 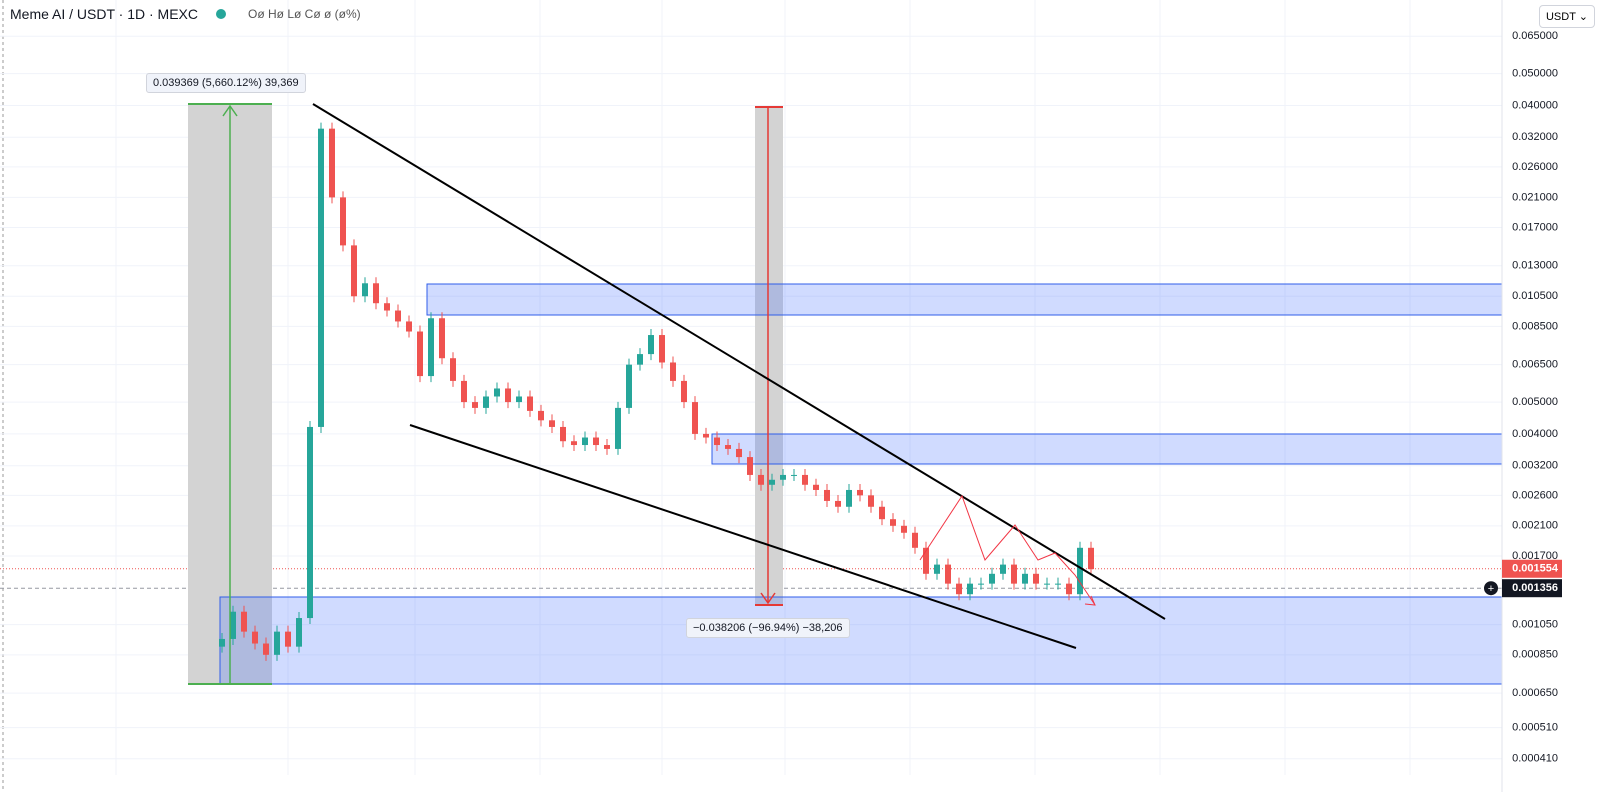 I want to click on y-tick-label: 0.001050, so click(x=1535, y=625).